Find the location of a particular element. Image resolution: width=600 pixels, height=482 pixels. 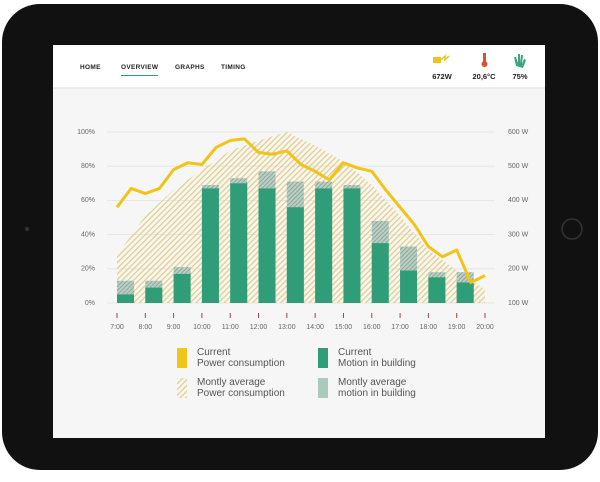

x-tick-label: 16:00 is located at coordinates (372, 327).